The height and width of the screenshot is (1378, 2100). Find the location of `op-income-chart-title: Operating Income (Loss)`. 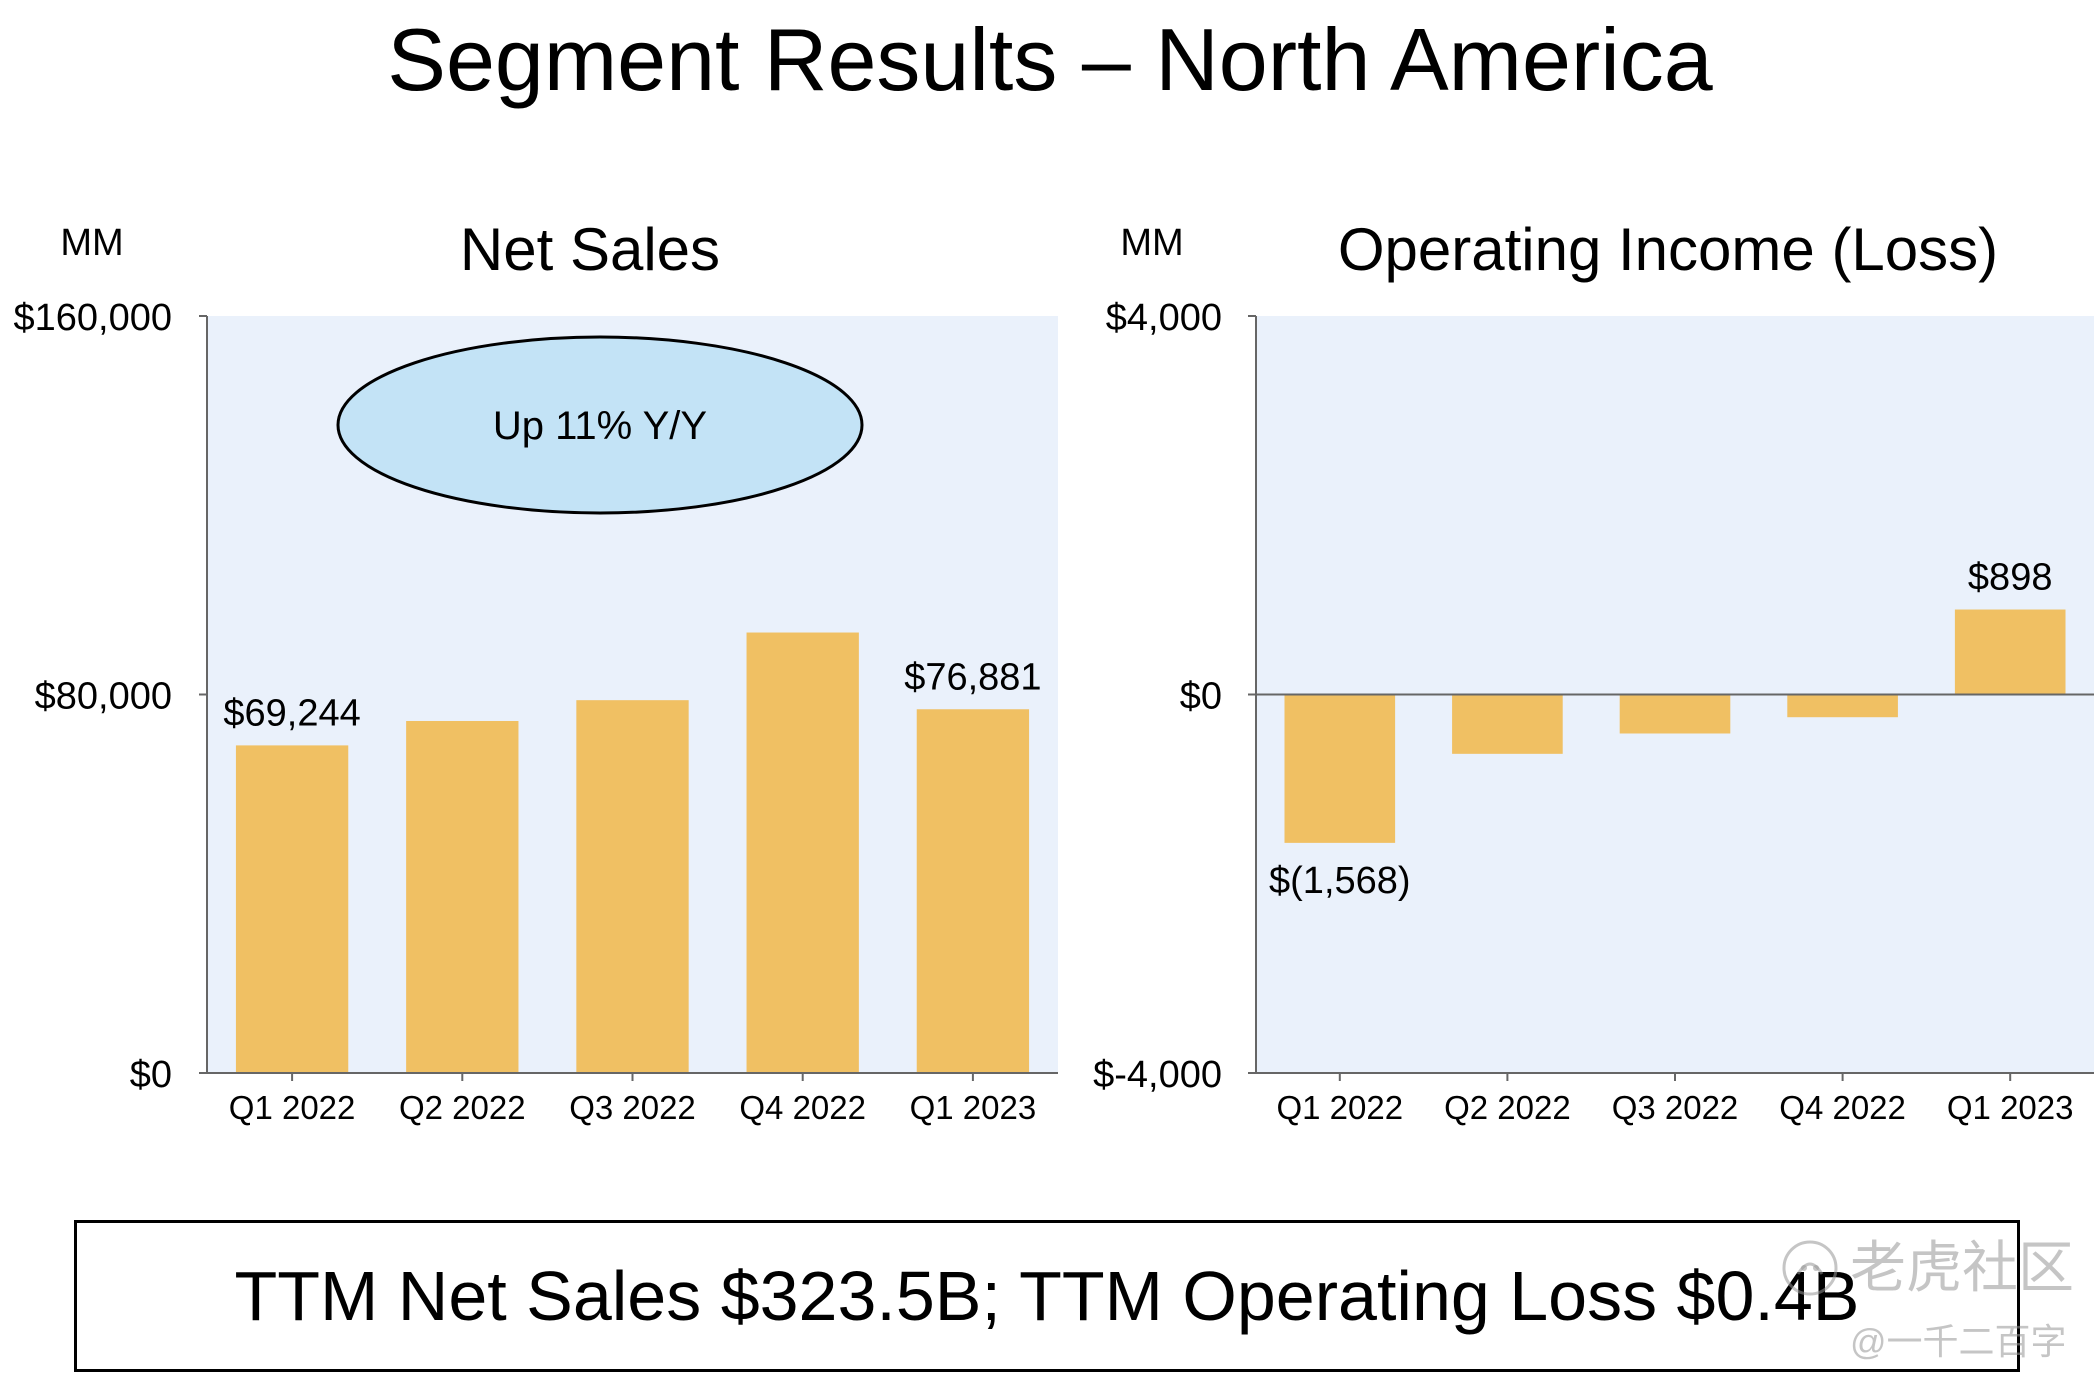

op-income-chart-title: Operating Income (Loss) is located at coordinates (1668, 249).